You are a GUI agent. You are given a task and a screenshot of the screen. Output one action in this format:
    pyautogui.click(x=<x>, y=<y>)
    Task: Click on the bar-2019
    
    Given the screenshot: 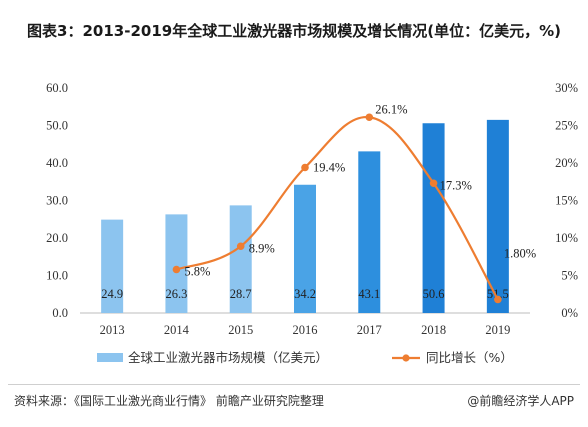 What is the action you would take?
    pyautogui.click(x=497, y=216)
    